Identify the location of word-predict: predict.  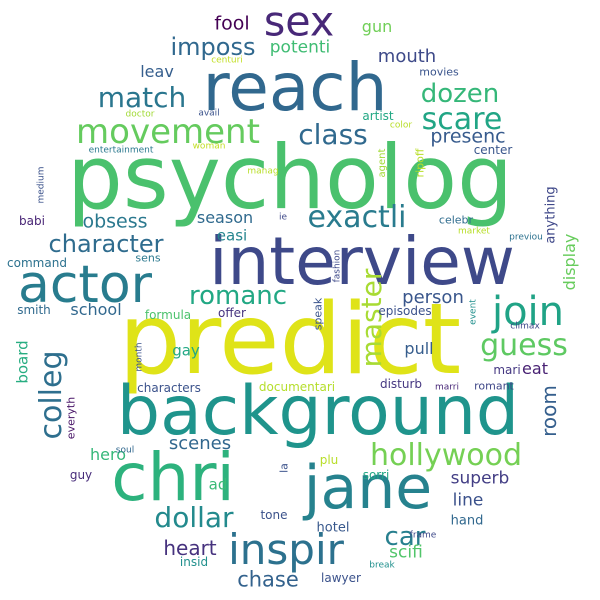
(290, 340).